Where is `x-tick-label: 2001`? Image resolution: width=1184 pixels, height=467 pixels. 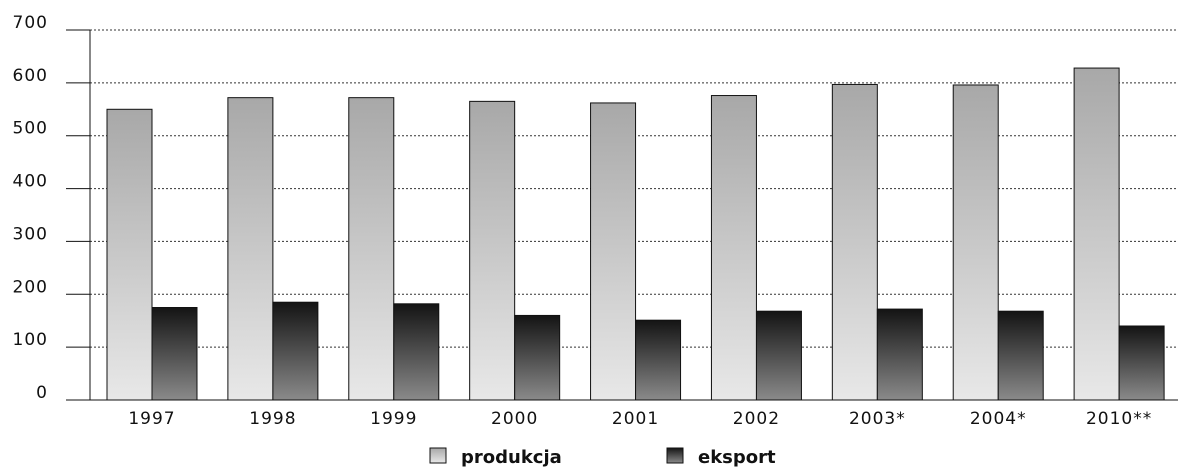
x-tick-label: 2001 is located at coordinates (635, 419).